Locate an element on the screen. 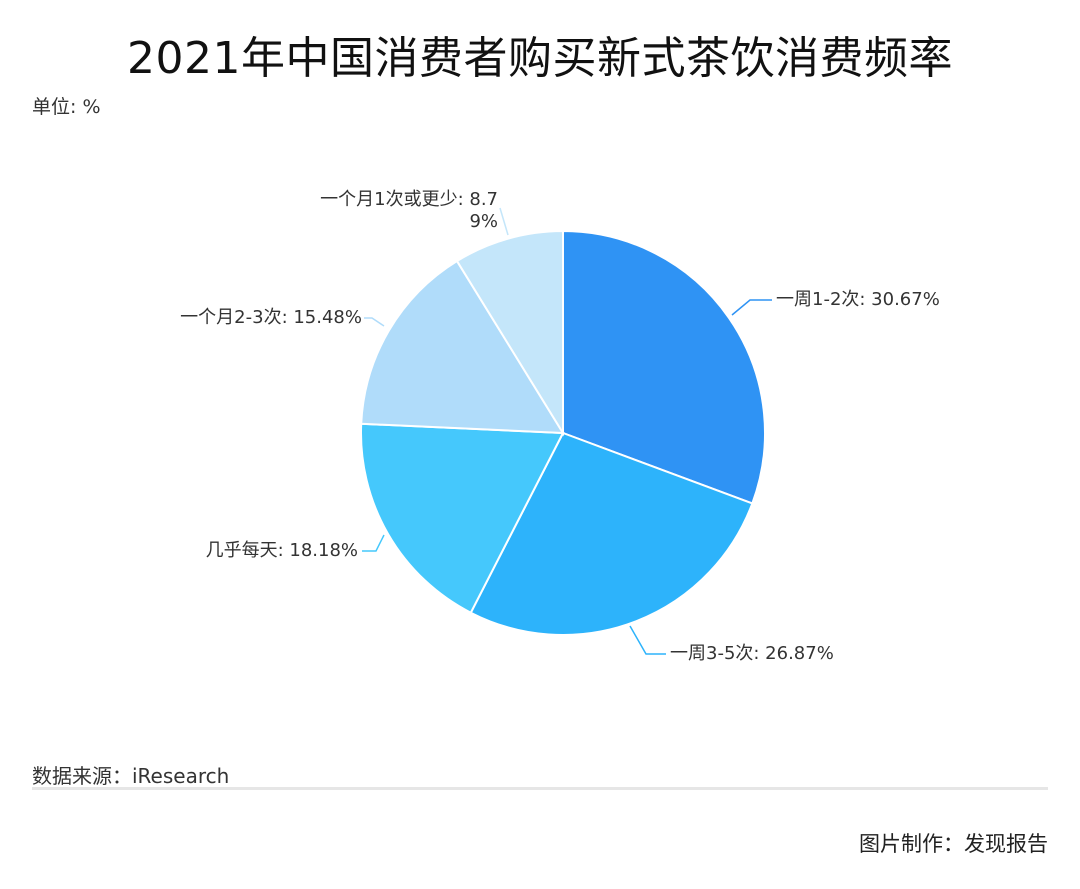 The height and width of the screenshot is (889, 1080). footer-divider is located at coordinates (540, 788).